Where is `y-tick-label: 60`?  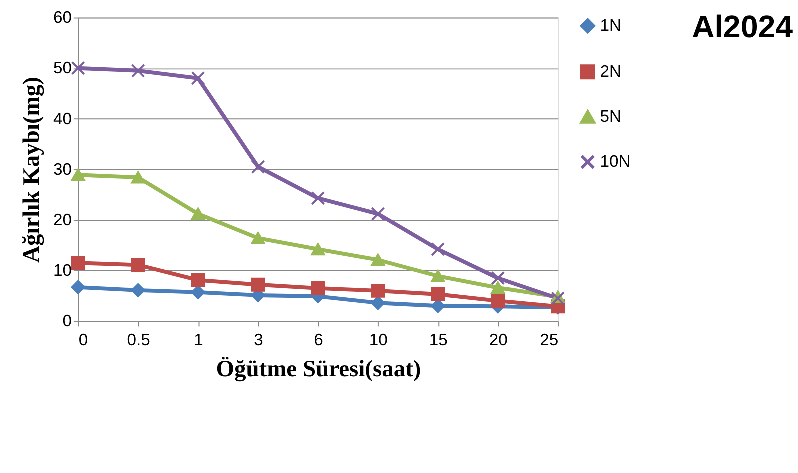 y-tick-label: 60 is located at coordinates (62, 18).